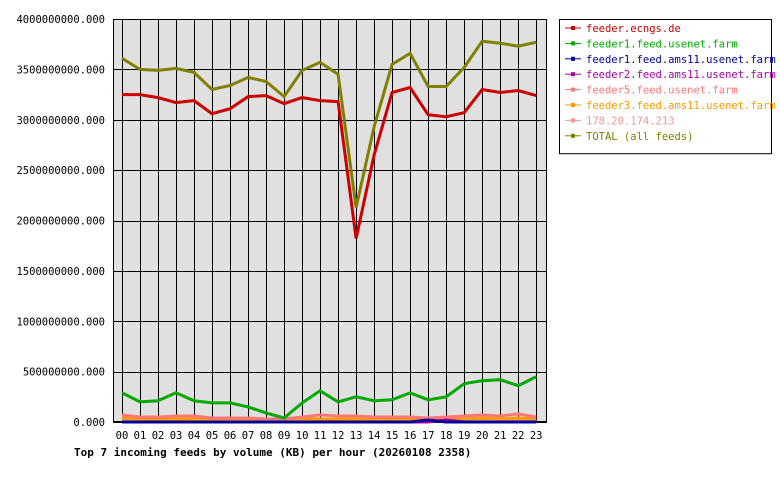  Describe the element at coordinates (482, 436) in the screenshot. I see `x-tick-label: 20` at that location.